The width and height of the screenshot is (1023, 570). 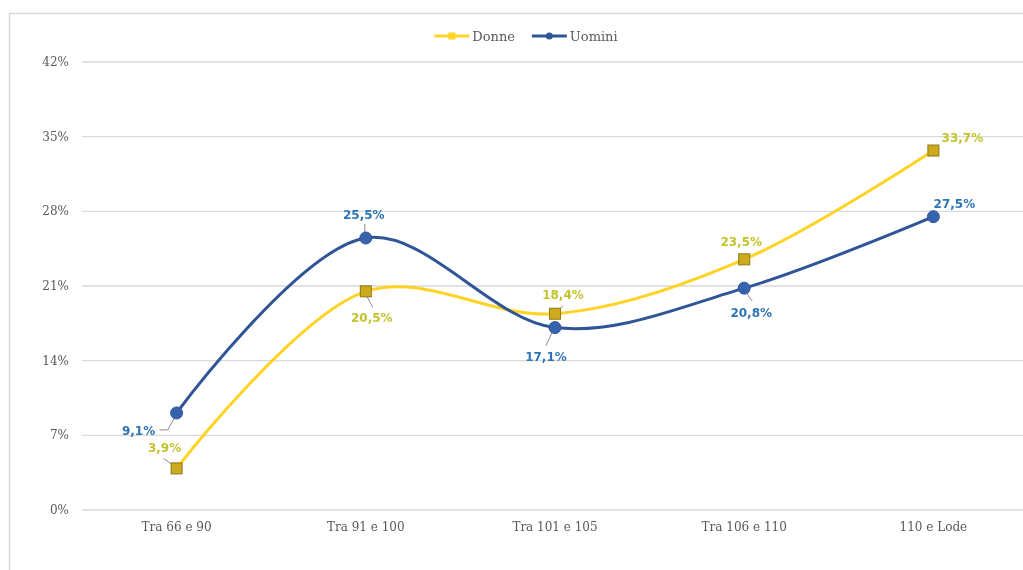 I want to click on data-label: 27,5%, so click(x=954, y=203).